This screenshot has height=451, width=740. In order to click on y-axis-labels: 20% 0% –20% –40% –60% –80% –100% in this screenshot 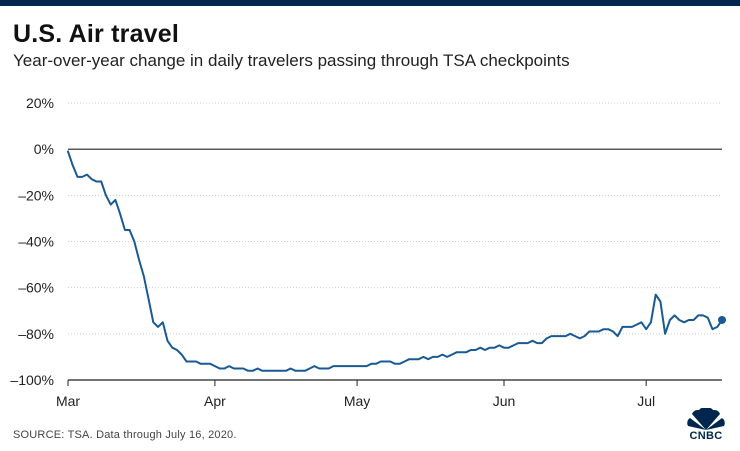, I will do `click(32, 241)`.